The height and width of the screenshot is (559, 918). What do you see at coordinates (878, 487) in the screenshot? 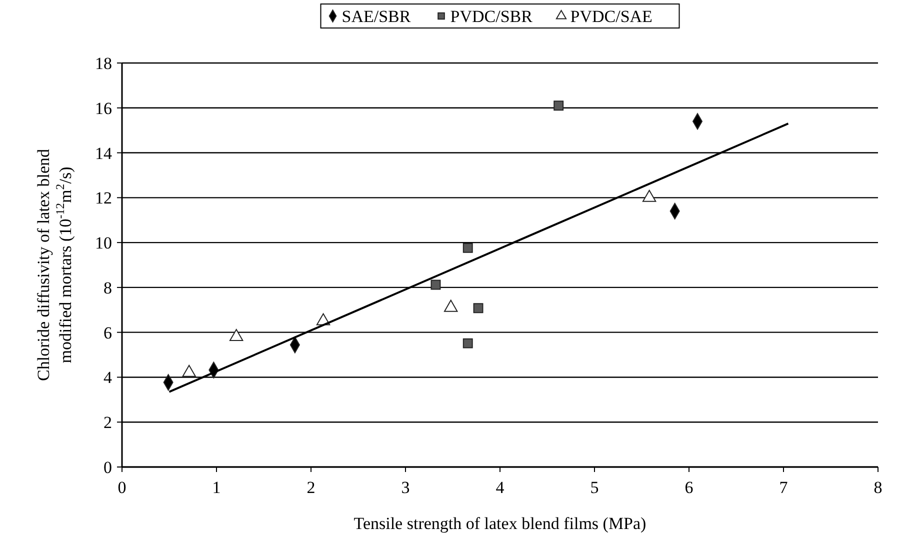
I see `x-tick-label: 8` at bounding box center [878, 487].